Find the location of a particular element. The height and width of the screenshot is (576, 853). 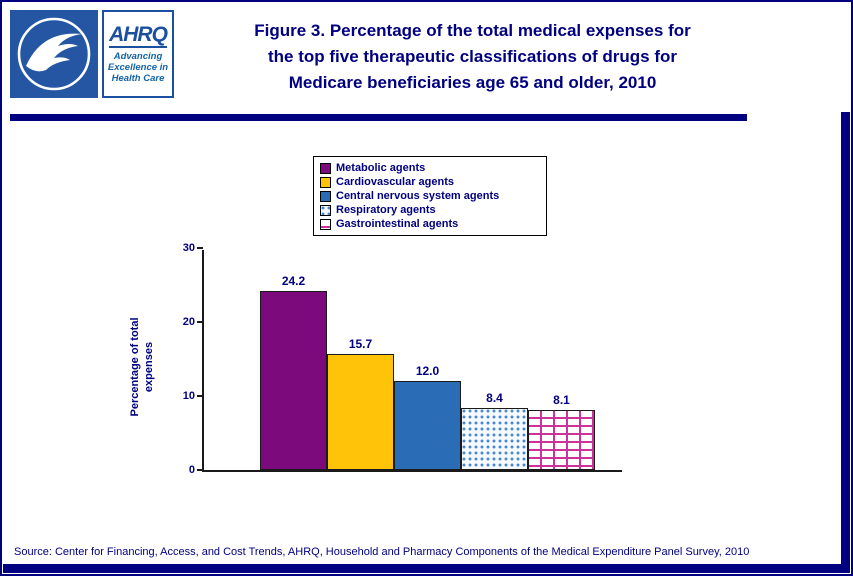

ahrq-logo-wordmark: AHRQ is located at coordinates (138, 35).